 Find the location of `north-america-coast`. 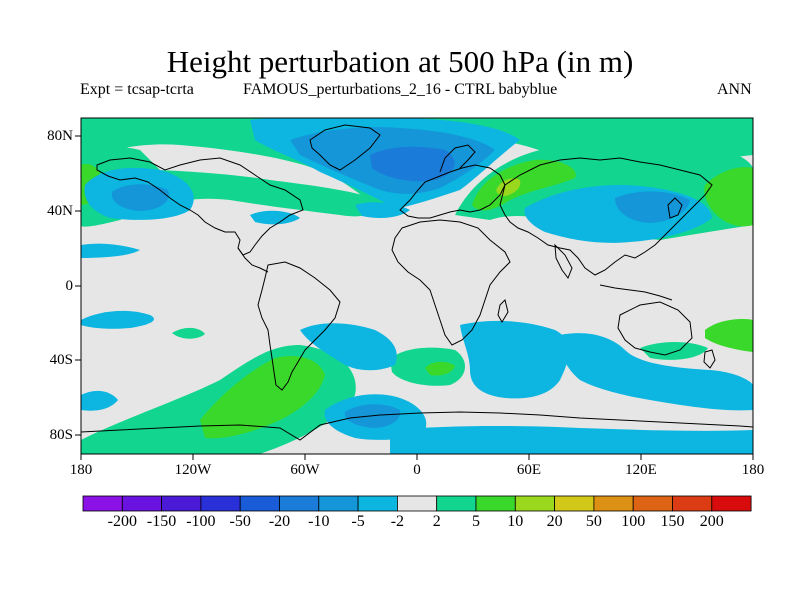

north-america-coast is located at coordinates (200, 206).